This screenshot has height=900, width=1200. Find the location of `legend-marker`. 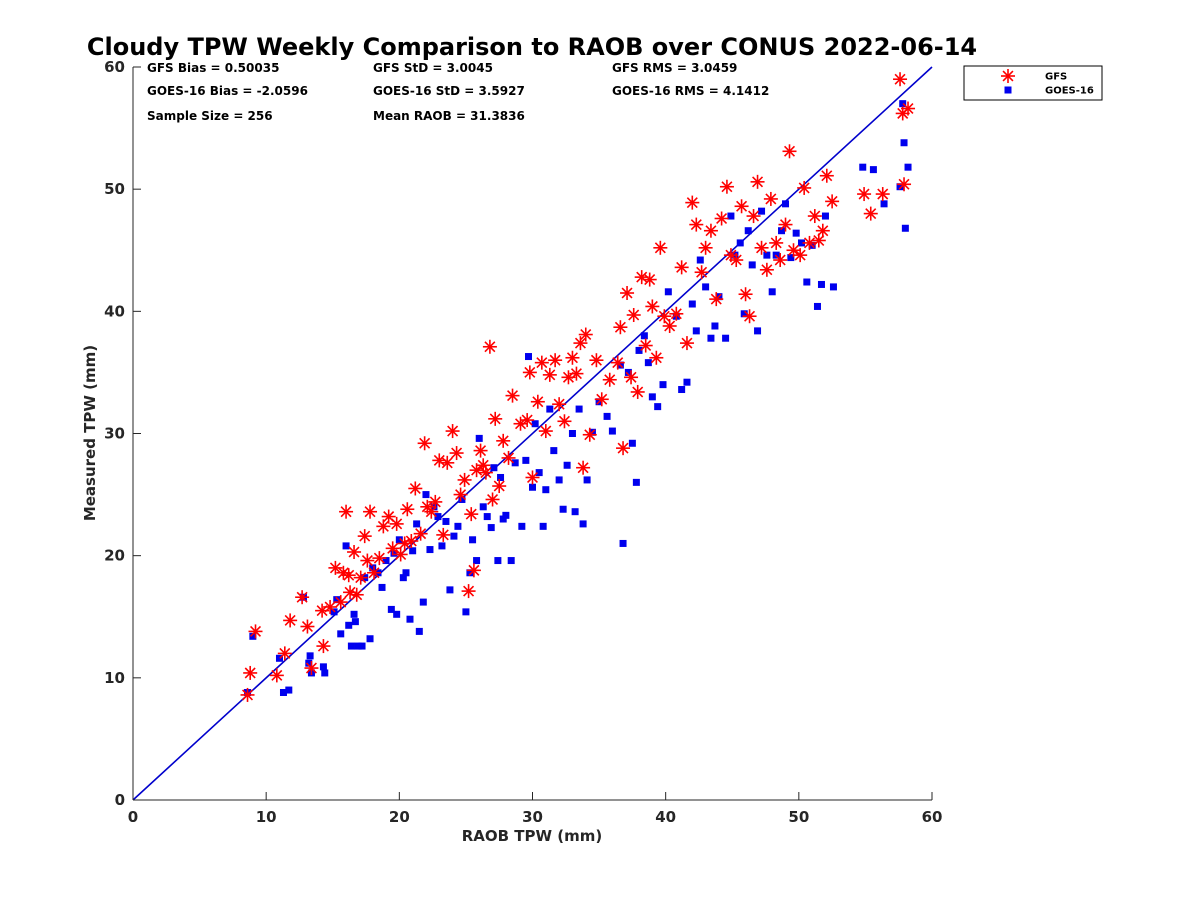

legend-marker is located at coordinates (1008, 76).